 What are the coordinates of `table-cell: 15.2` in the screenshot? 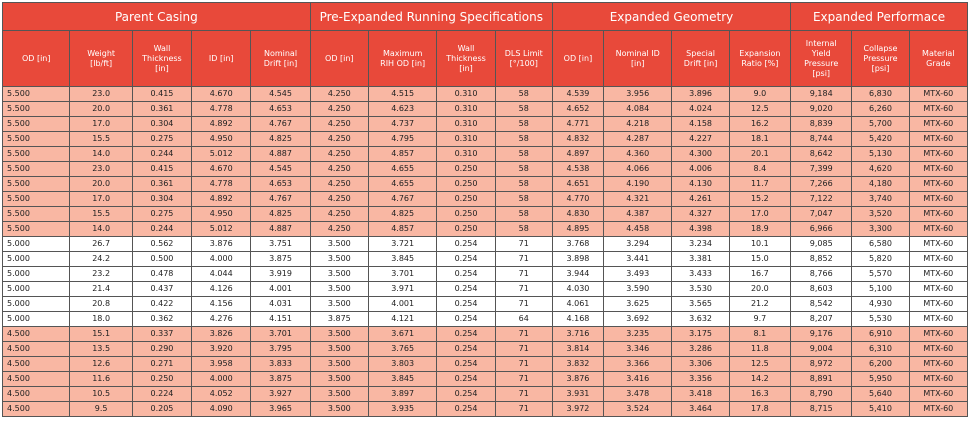 It's located at (760, 199).